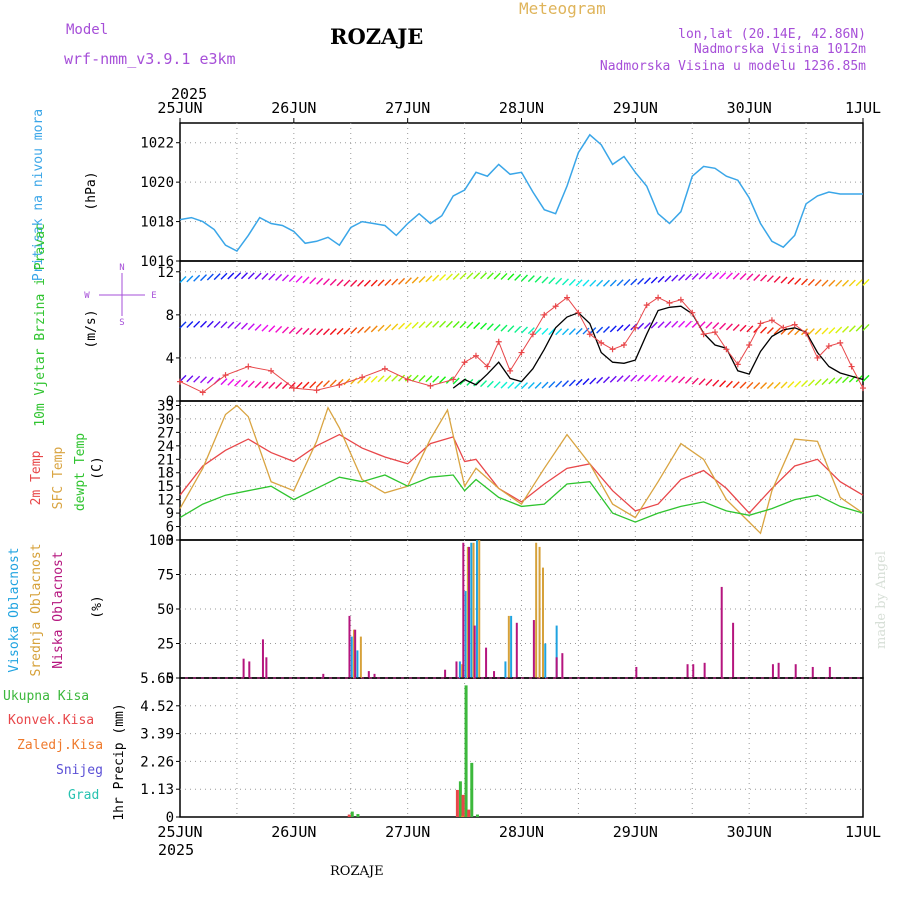  What do you see at coordinates (157, 223) in the screenshot?
I see `y-tick-label: 1018` at bounding box center [157, 223].